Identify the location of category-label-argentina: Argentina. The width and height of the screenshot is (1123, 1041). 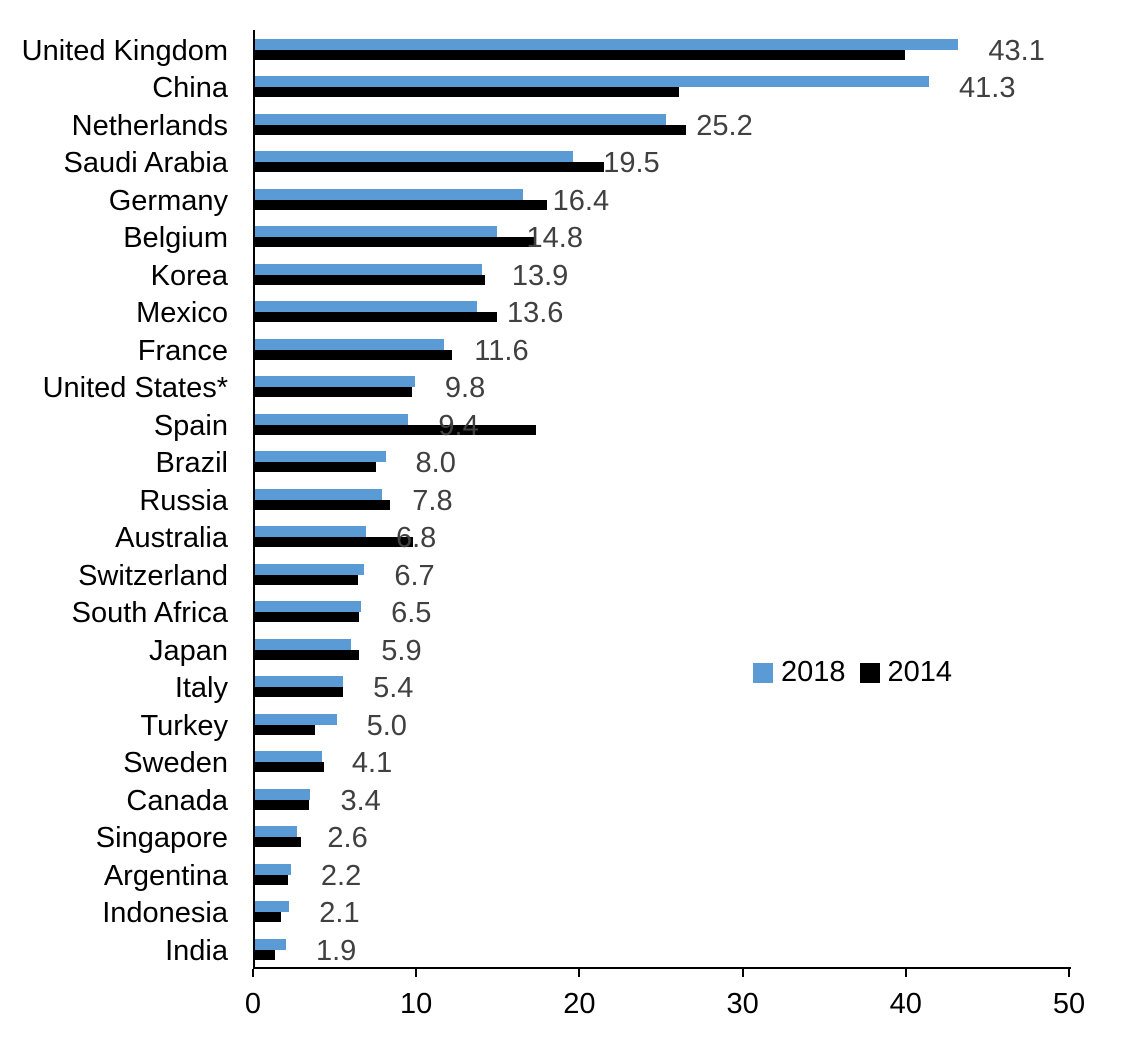
(165, 875).